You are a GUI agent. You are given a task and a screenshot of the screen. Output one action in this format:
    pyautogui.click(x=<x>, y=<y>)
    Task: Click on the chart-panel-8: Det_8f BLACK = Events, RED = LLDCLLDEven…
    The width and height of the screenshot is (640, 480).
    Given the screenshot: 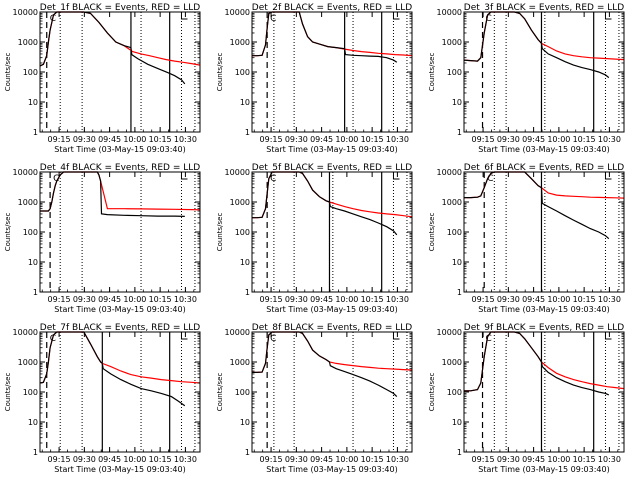 What is the action you would take?
    pyautogui.click(x=314, y=398)
    